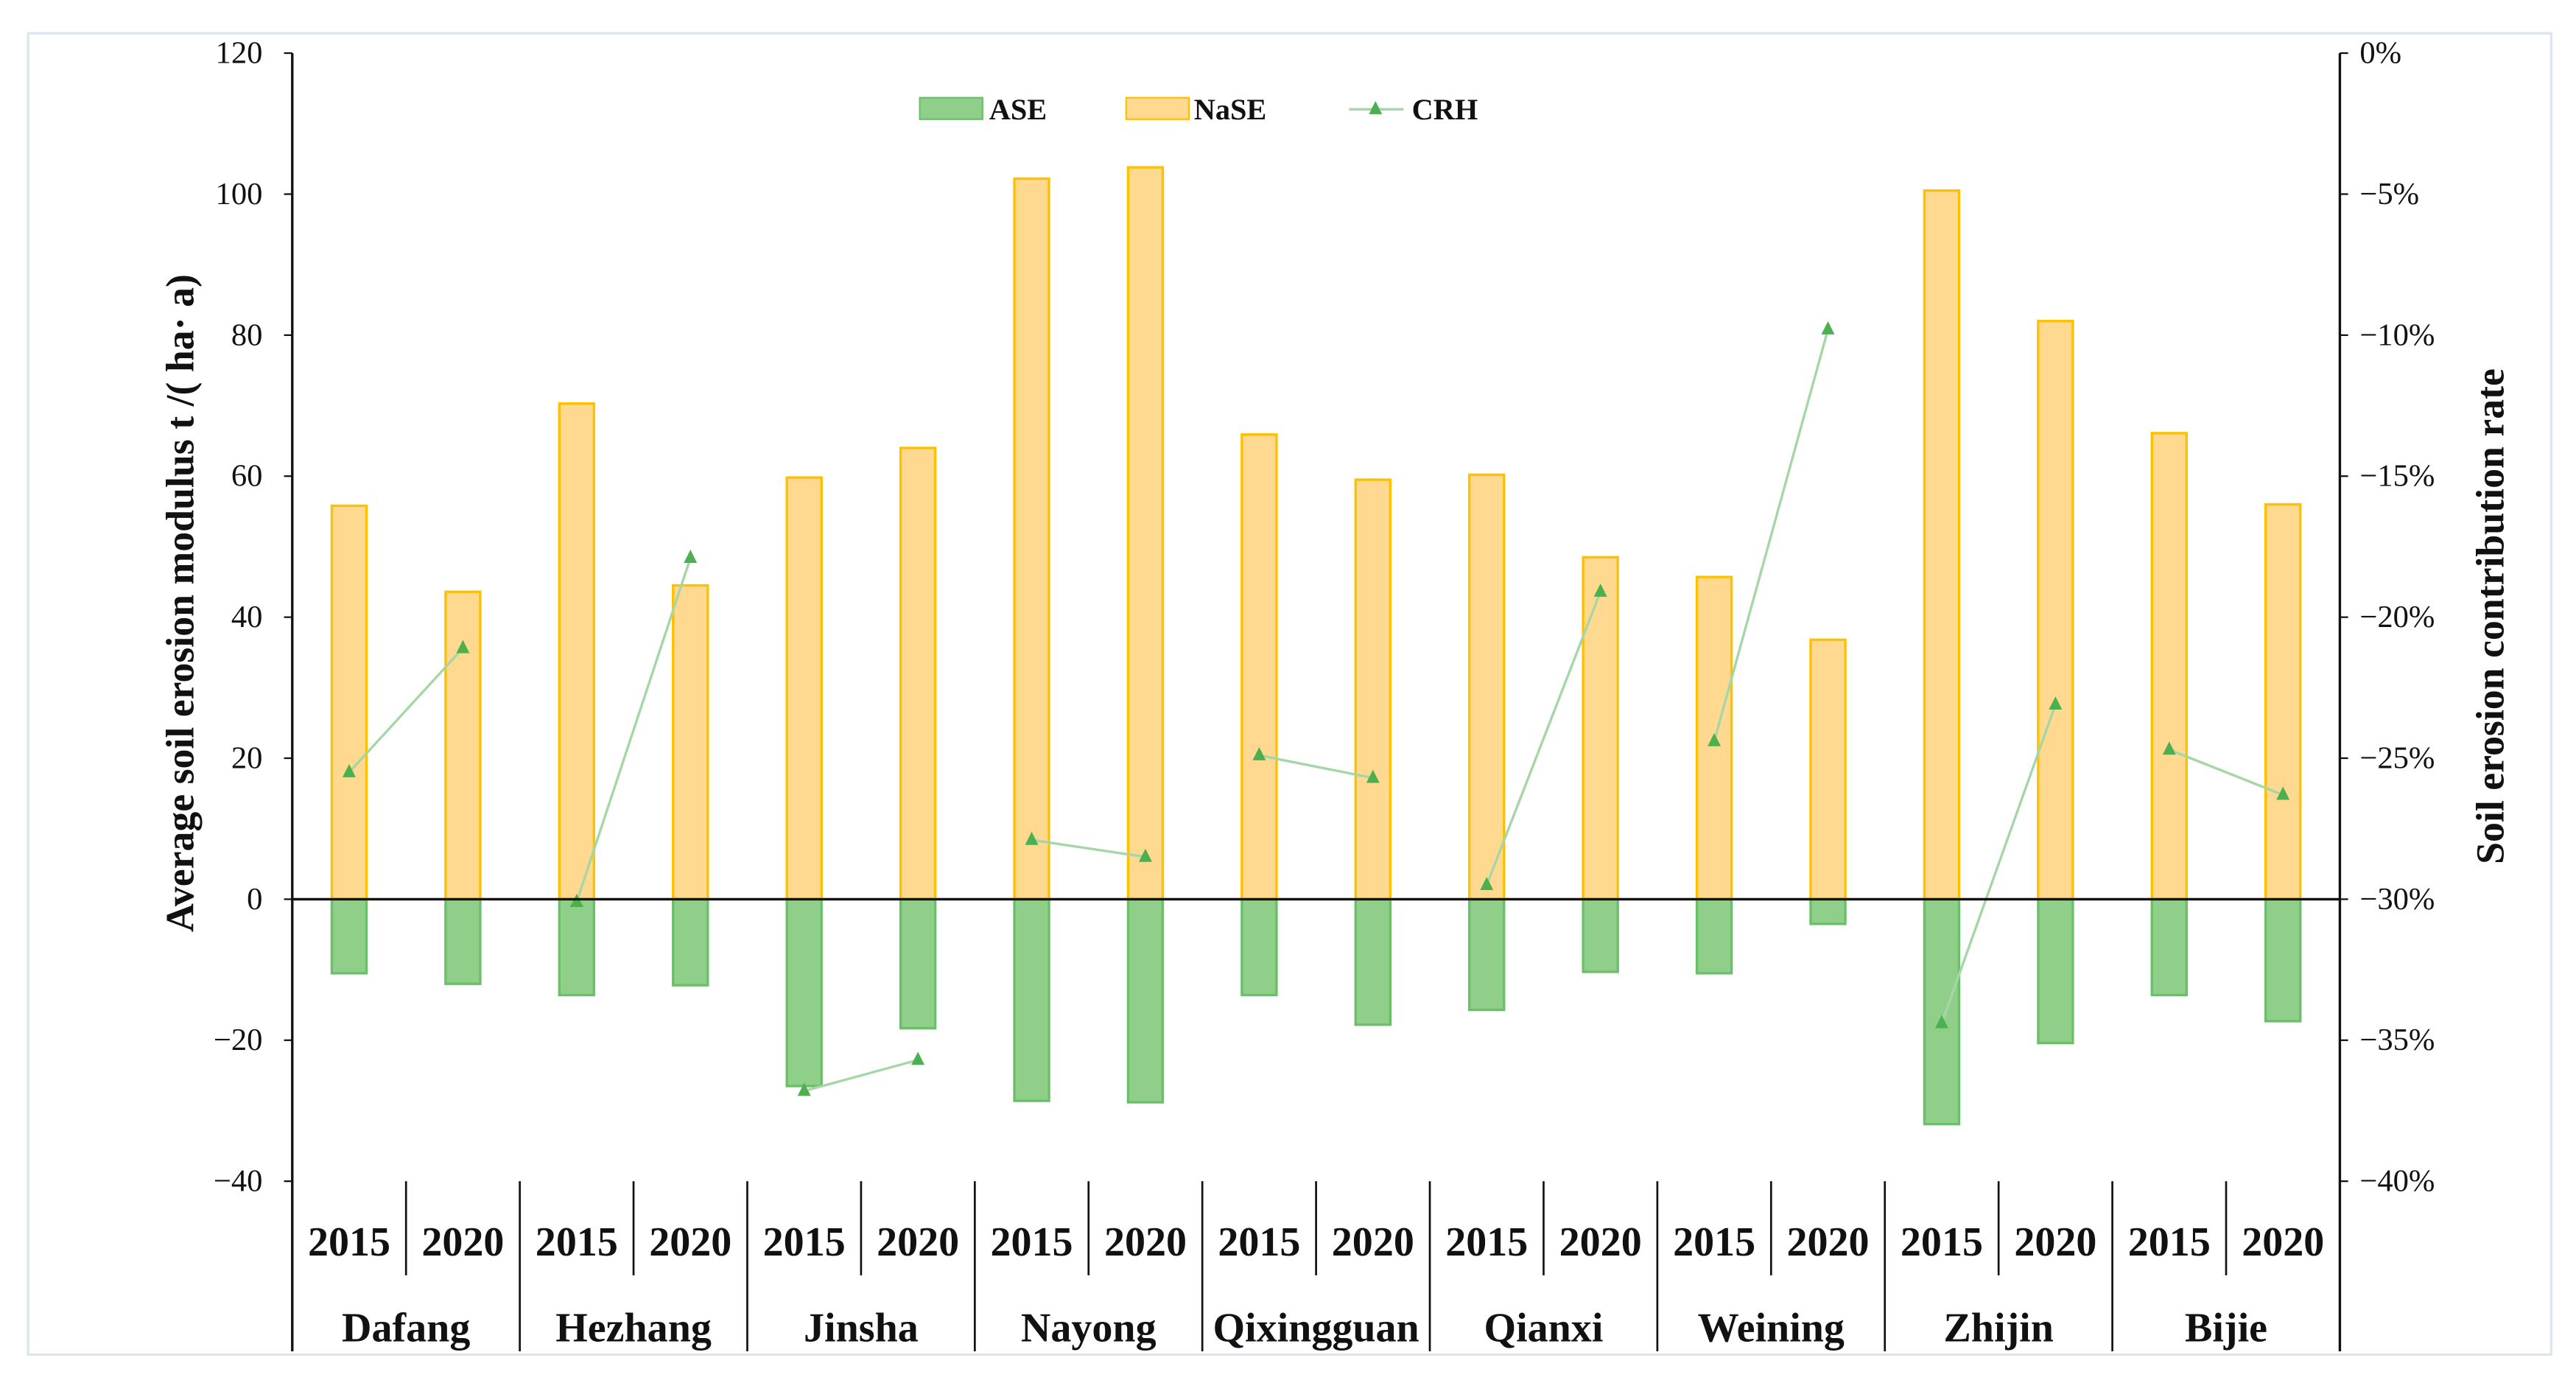  What do you see at coordinates (238, 1040) in the screenshot?
I see `y-tick-label: −20` at bounding box center [238, 1040].